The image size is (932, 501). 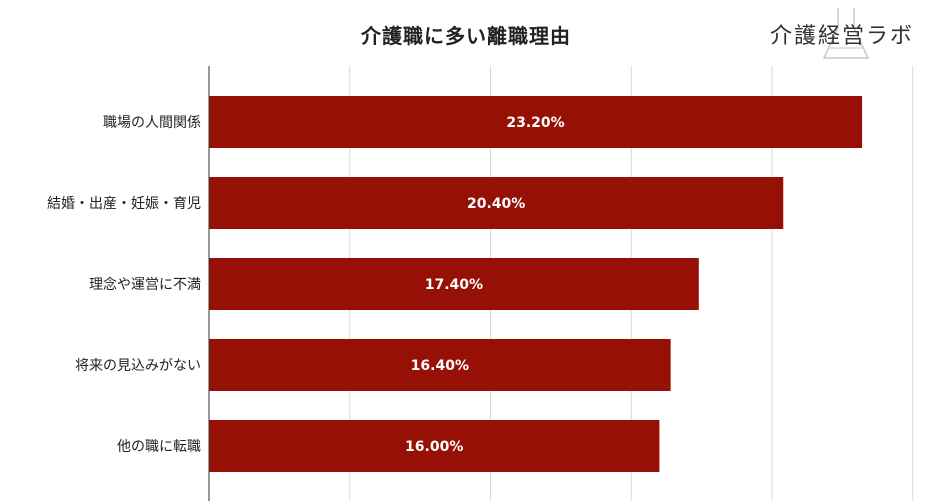 I want to click on category-label: 将来の見込みがない, so click(x=138, y=366).